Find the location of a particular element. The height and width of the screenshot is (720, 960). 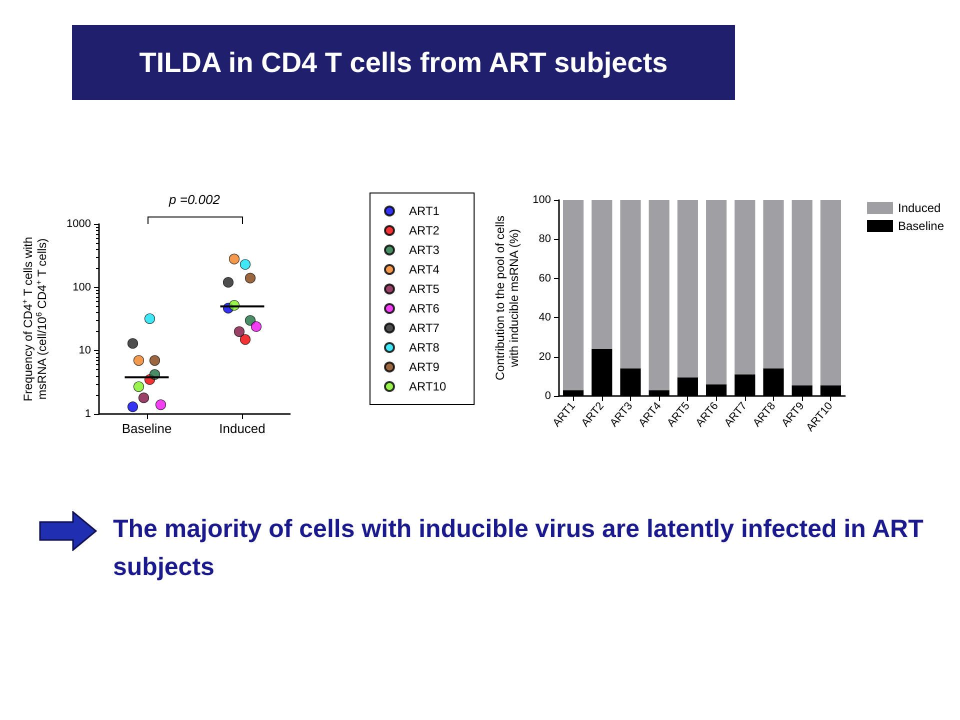

y-tick-label: 1000 is located at coordinates (78, 224).